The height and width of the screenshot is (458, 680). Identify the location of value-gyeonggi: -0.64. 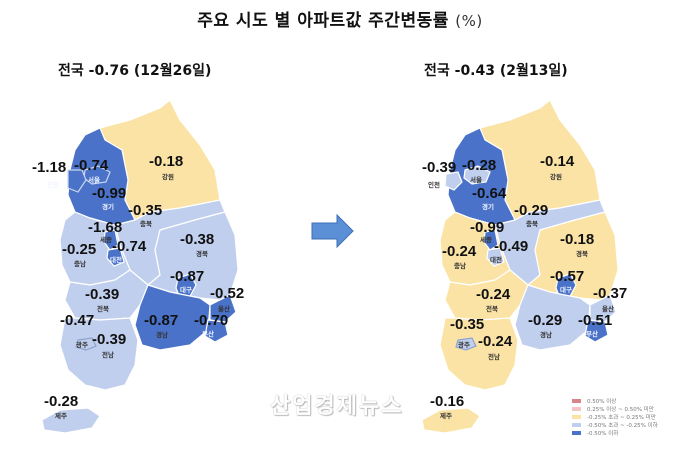
(489, 193).